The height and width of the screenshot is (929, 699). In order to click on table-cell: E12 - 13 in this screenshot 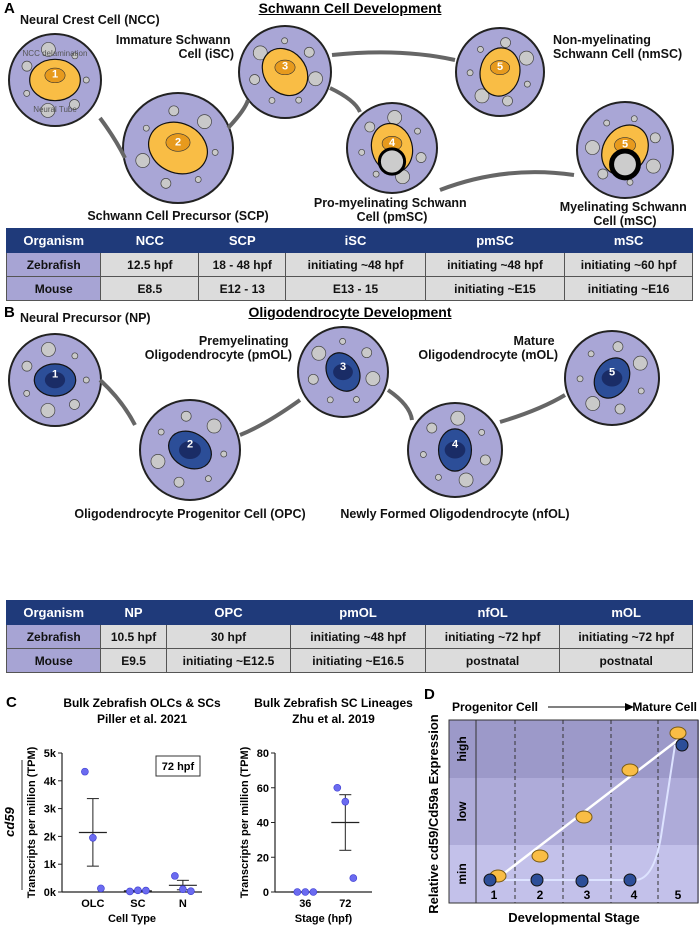, I will do `click(242, 288)`.